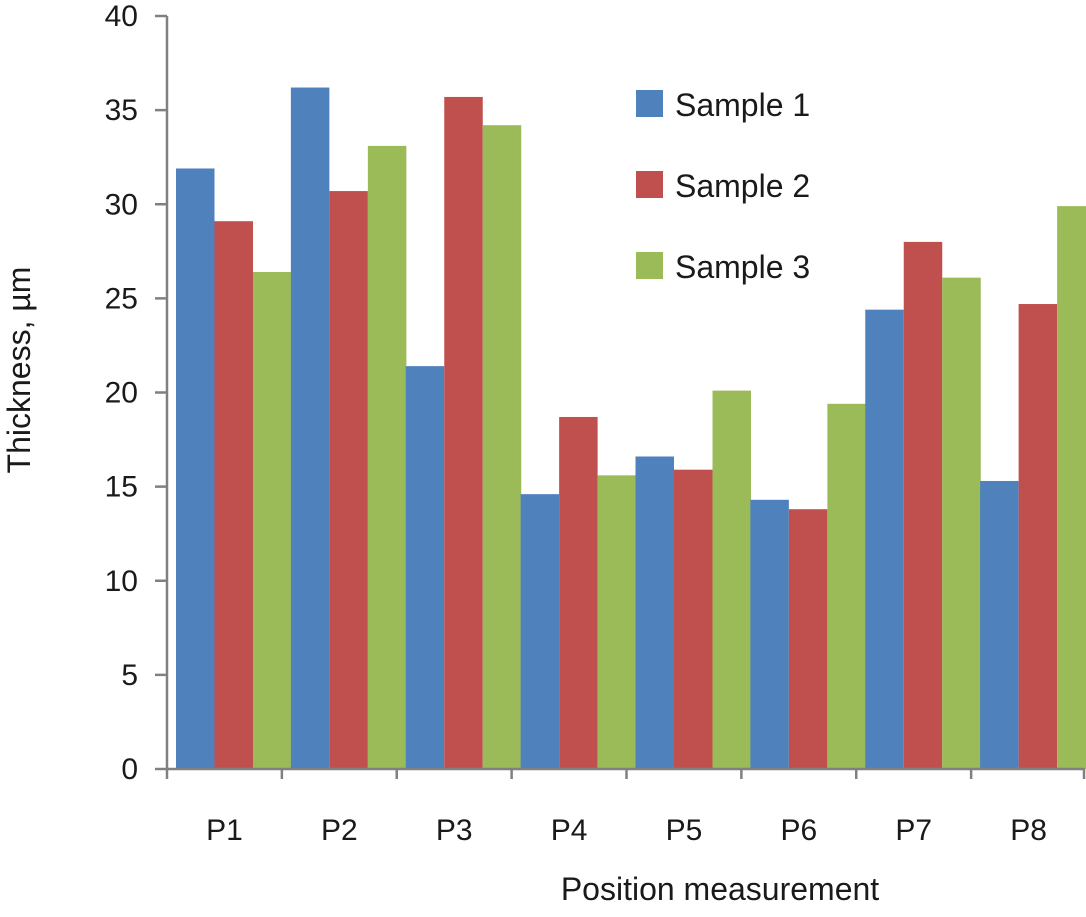  What do you see at coordinates (121, 110) in the screenshot?
I see `y-tick-label: 35` at bounding box center [121, 110].